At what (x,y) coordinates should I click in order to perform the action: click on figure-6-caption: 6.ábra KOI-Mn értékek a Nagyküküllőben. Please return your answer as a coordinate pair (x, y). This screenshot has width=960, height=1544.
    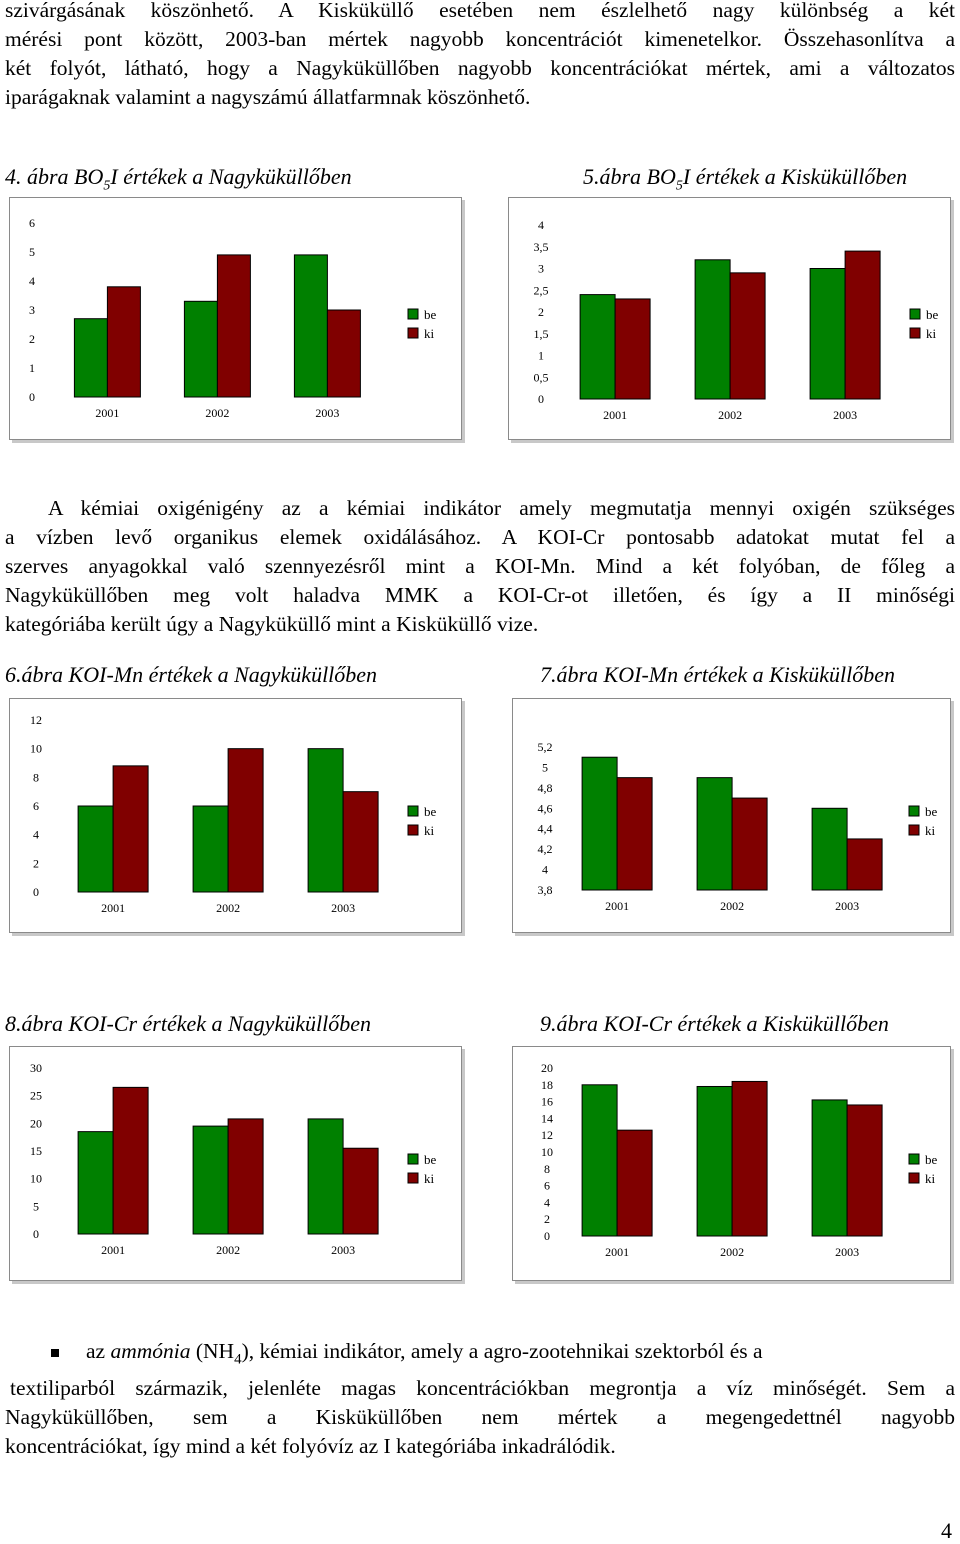
    Looking at the image, I should click on (191, 674).